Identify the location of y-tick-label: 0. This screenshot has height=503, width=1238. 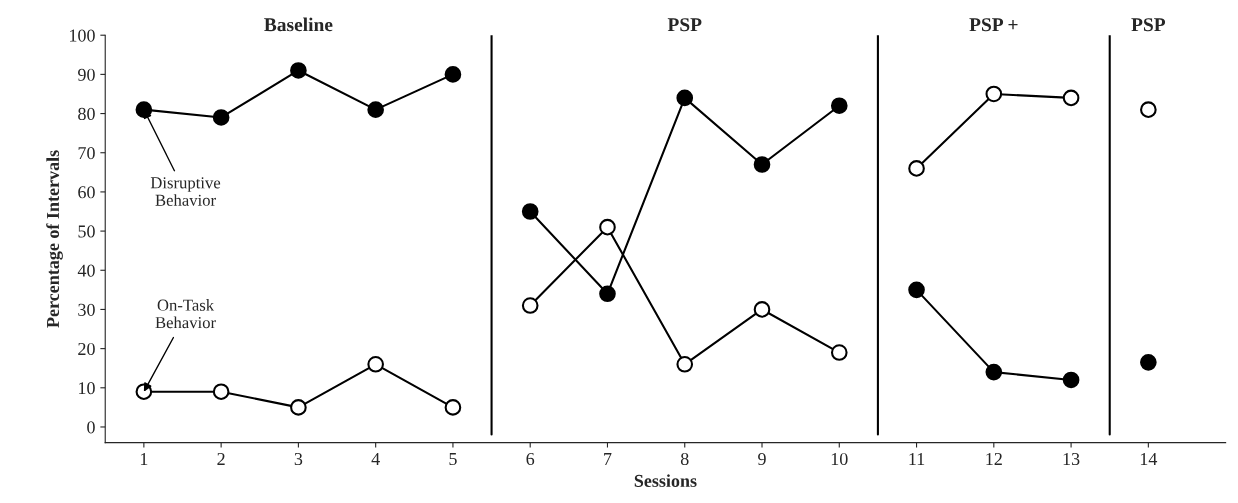
(91, 427).